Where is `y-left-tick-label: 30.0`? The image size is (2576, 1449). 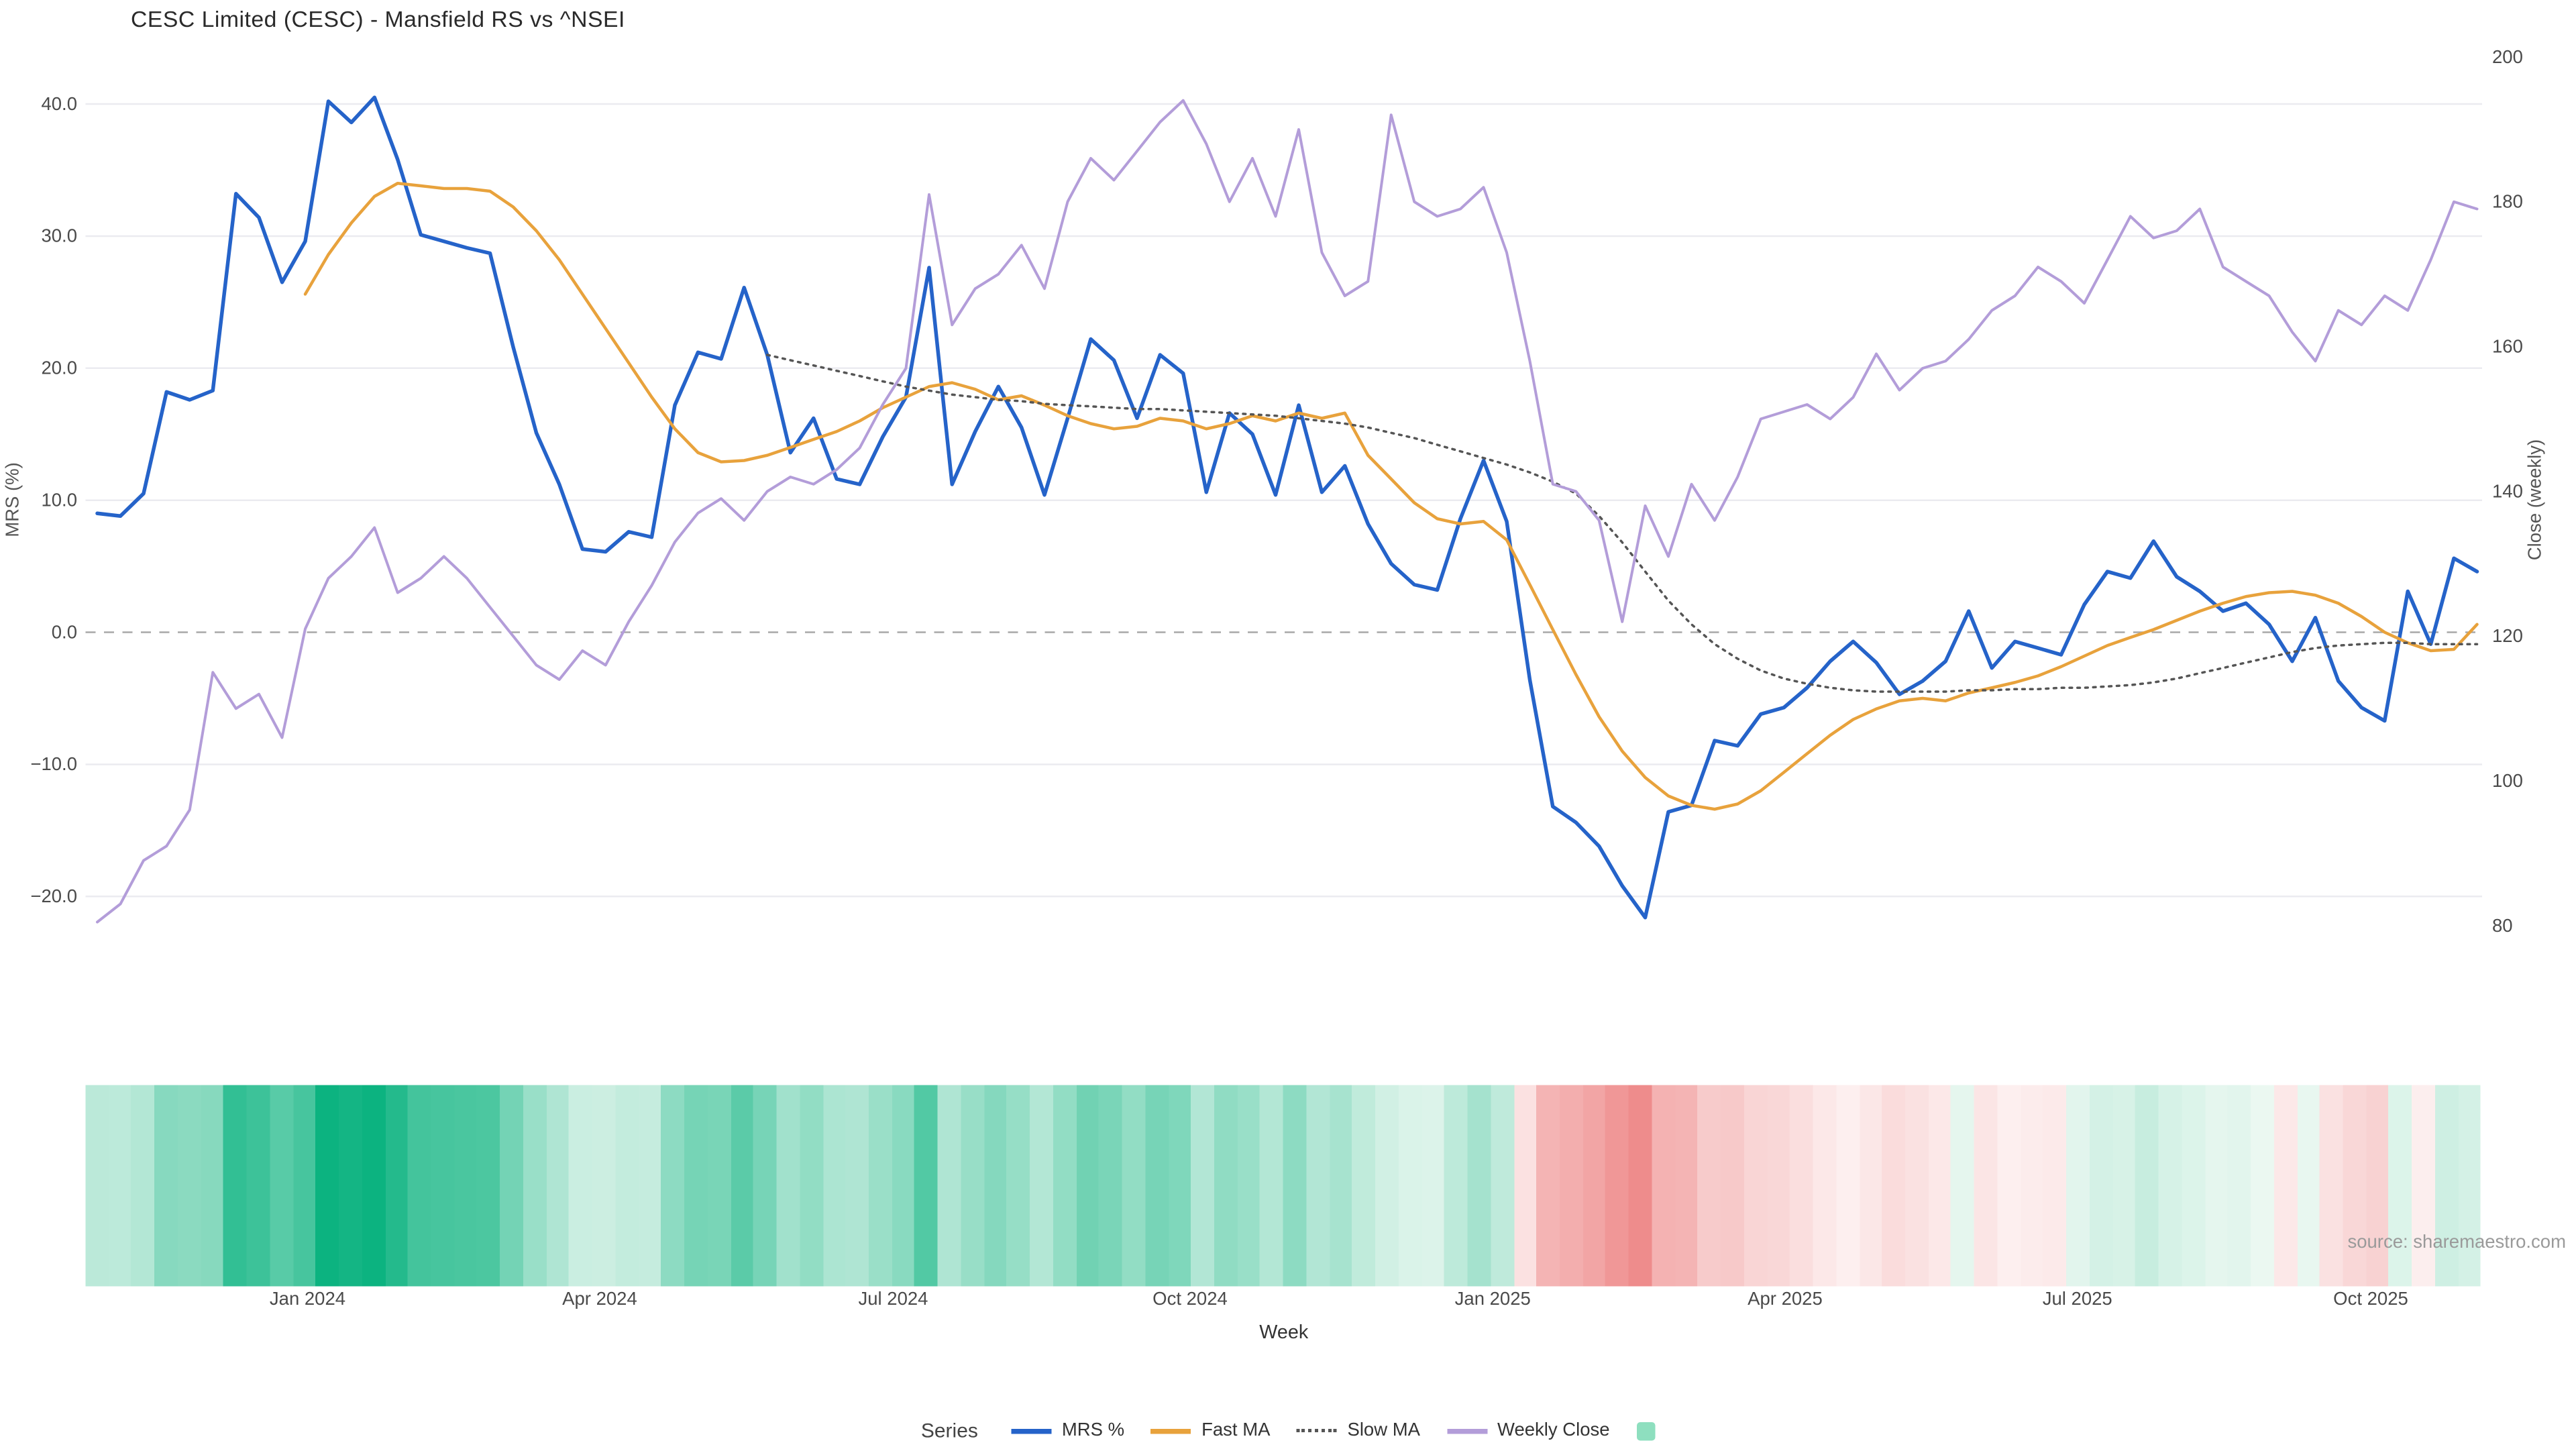
y-left-tick-label: 30.0 is located at coordinates (59, 235).